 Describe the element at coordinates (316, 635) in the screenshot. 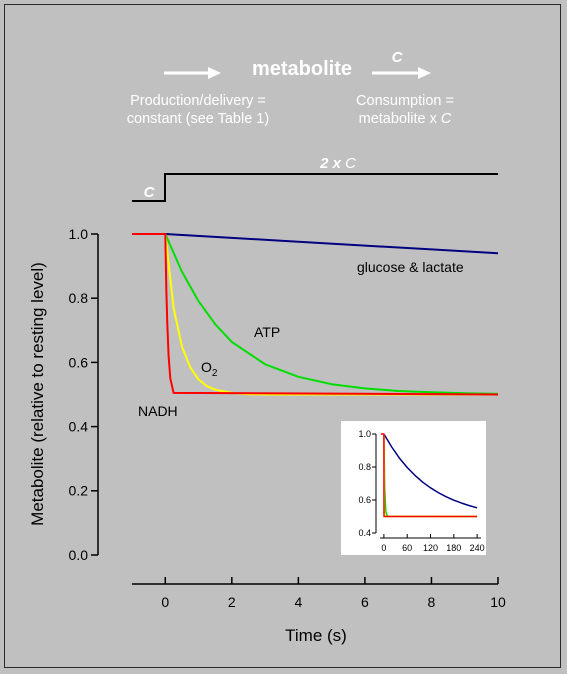

I see `x-axis-title: Time (s)` at that location.